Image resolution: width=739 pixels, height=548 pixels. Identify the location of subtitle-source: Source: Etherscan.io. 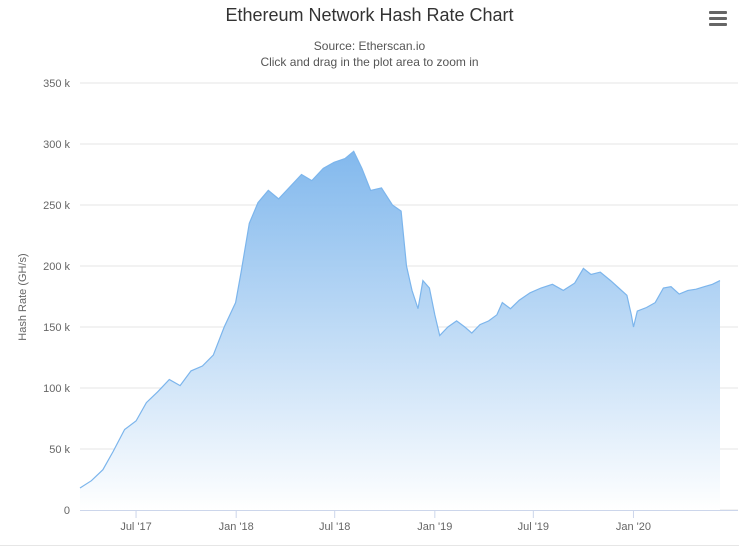
(369, 46).